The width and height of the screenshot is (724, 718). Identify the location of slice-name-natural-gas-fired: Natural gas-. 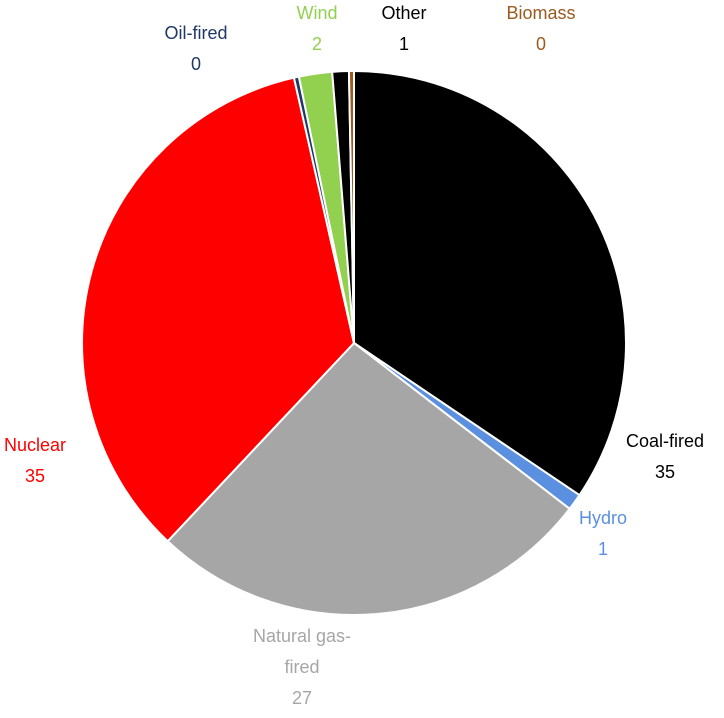
(302, 636).